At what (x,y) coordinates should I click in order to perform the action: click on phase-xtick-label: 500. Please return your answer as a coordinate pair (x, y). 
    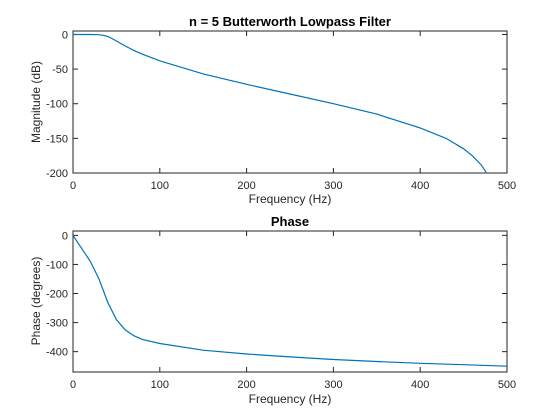
    Looking at the image, I should click on (507, 385).